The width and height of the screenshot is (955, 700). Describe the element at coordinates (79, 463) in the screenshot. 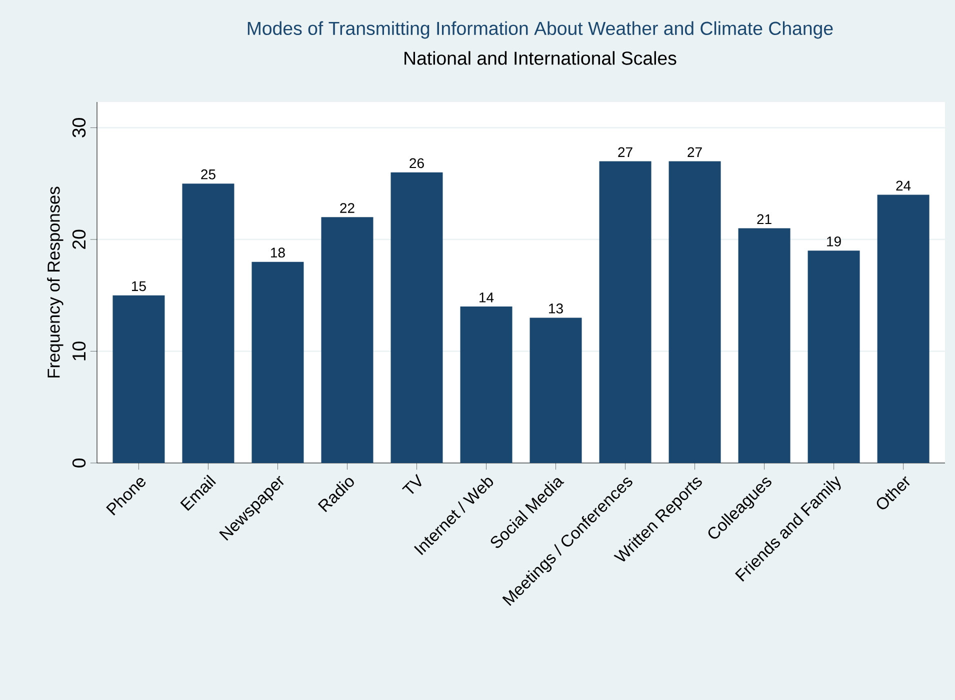

I see `y-tick-label: 0` at that location.